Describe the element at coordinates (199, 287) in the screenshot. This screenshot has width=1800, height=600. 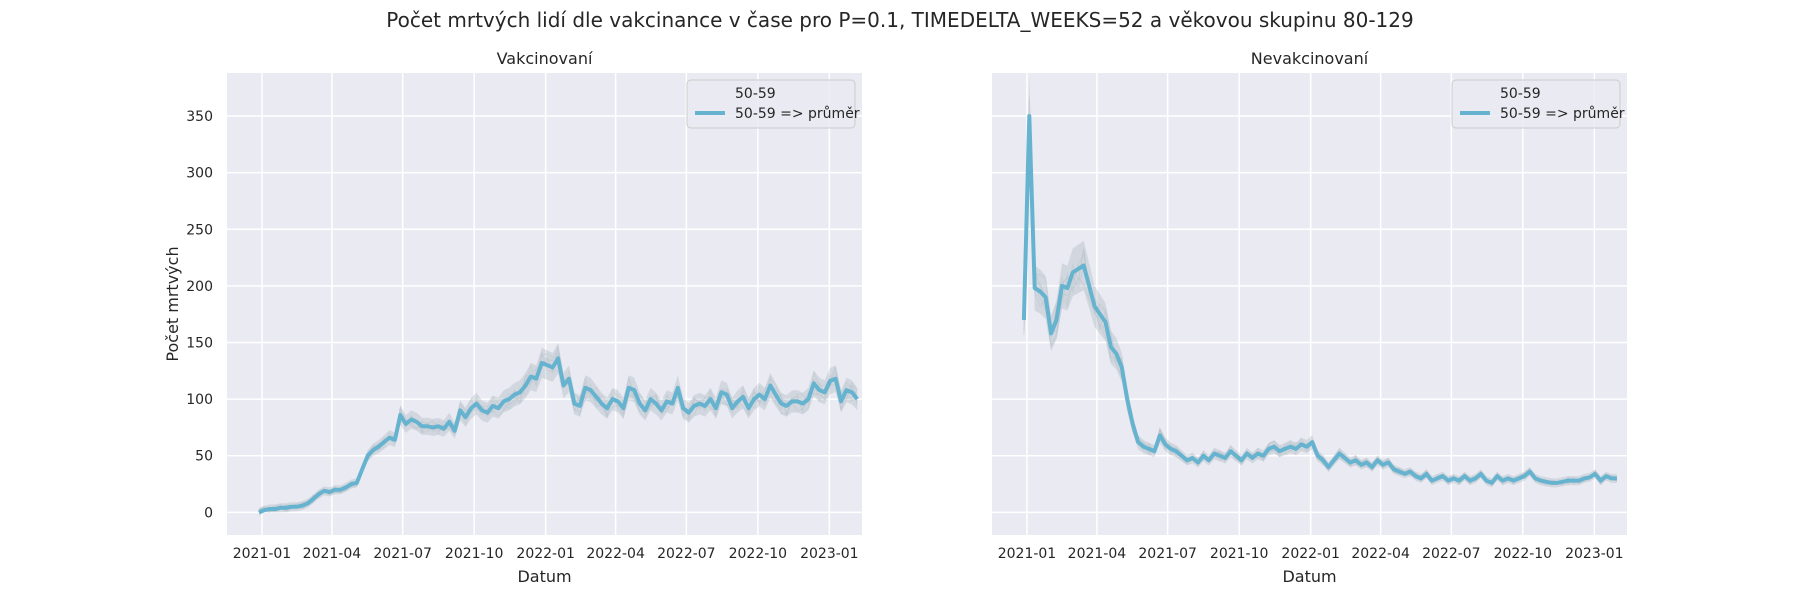
I see `y-tick-label: 200` at that location.